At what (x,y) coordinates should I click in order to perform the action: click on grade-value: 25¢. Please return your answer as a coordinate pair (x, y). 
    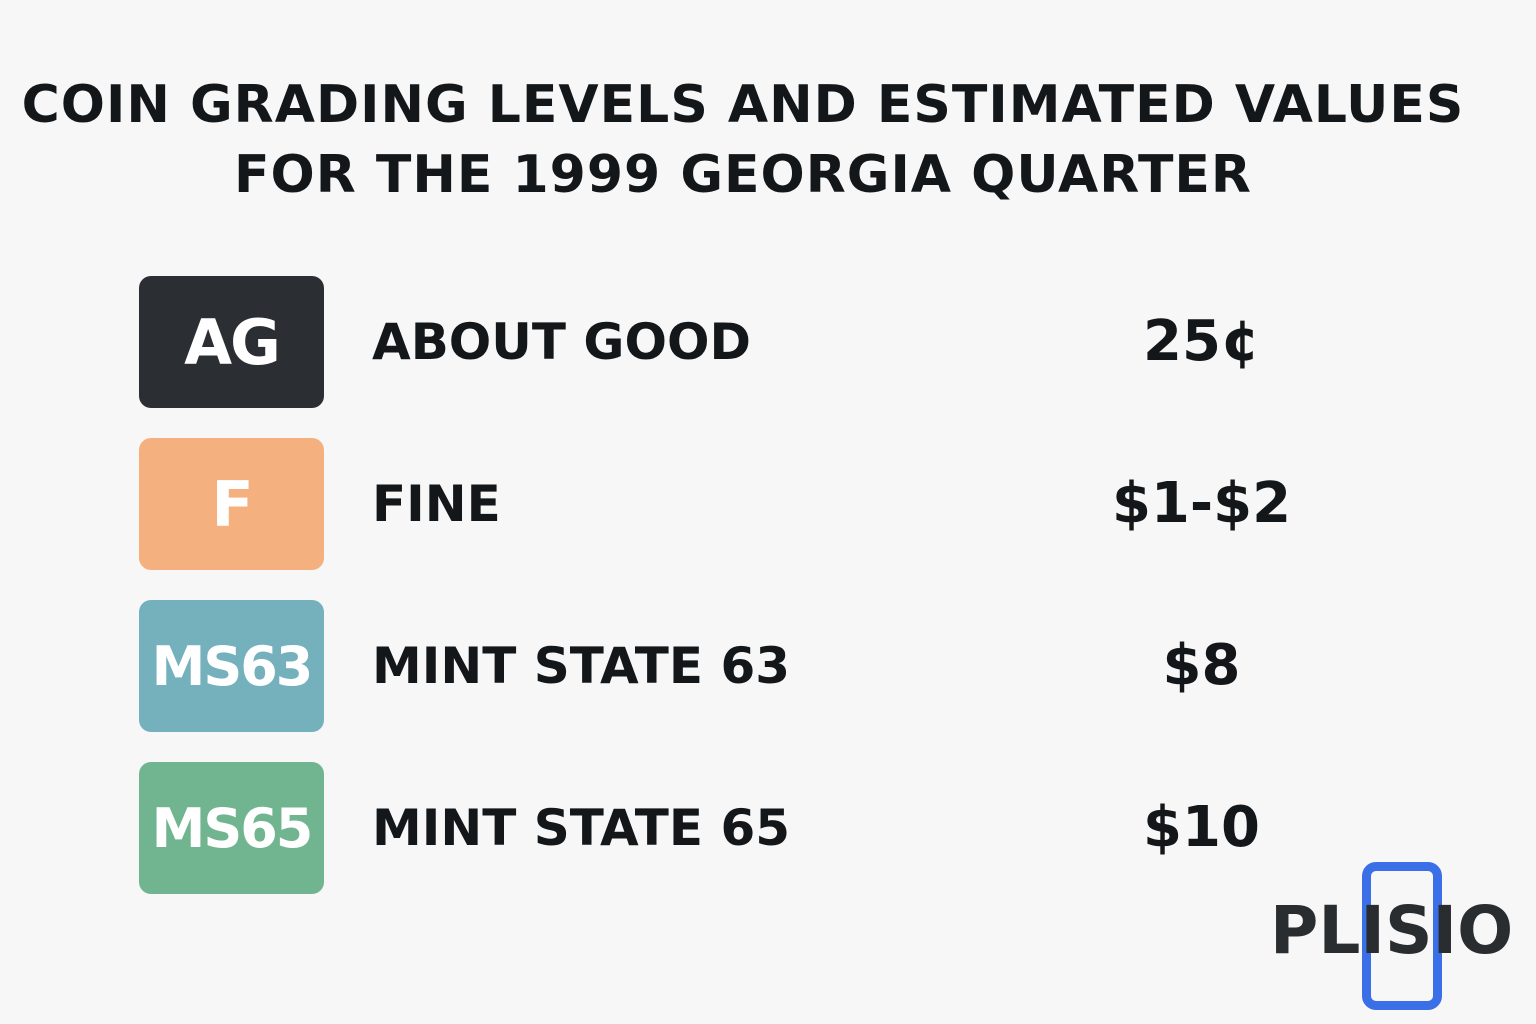
    Looking at the image, I should click on (1201, 341).